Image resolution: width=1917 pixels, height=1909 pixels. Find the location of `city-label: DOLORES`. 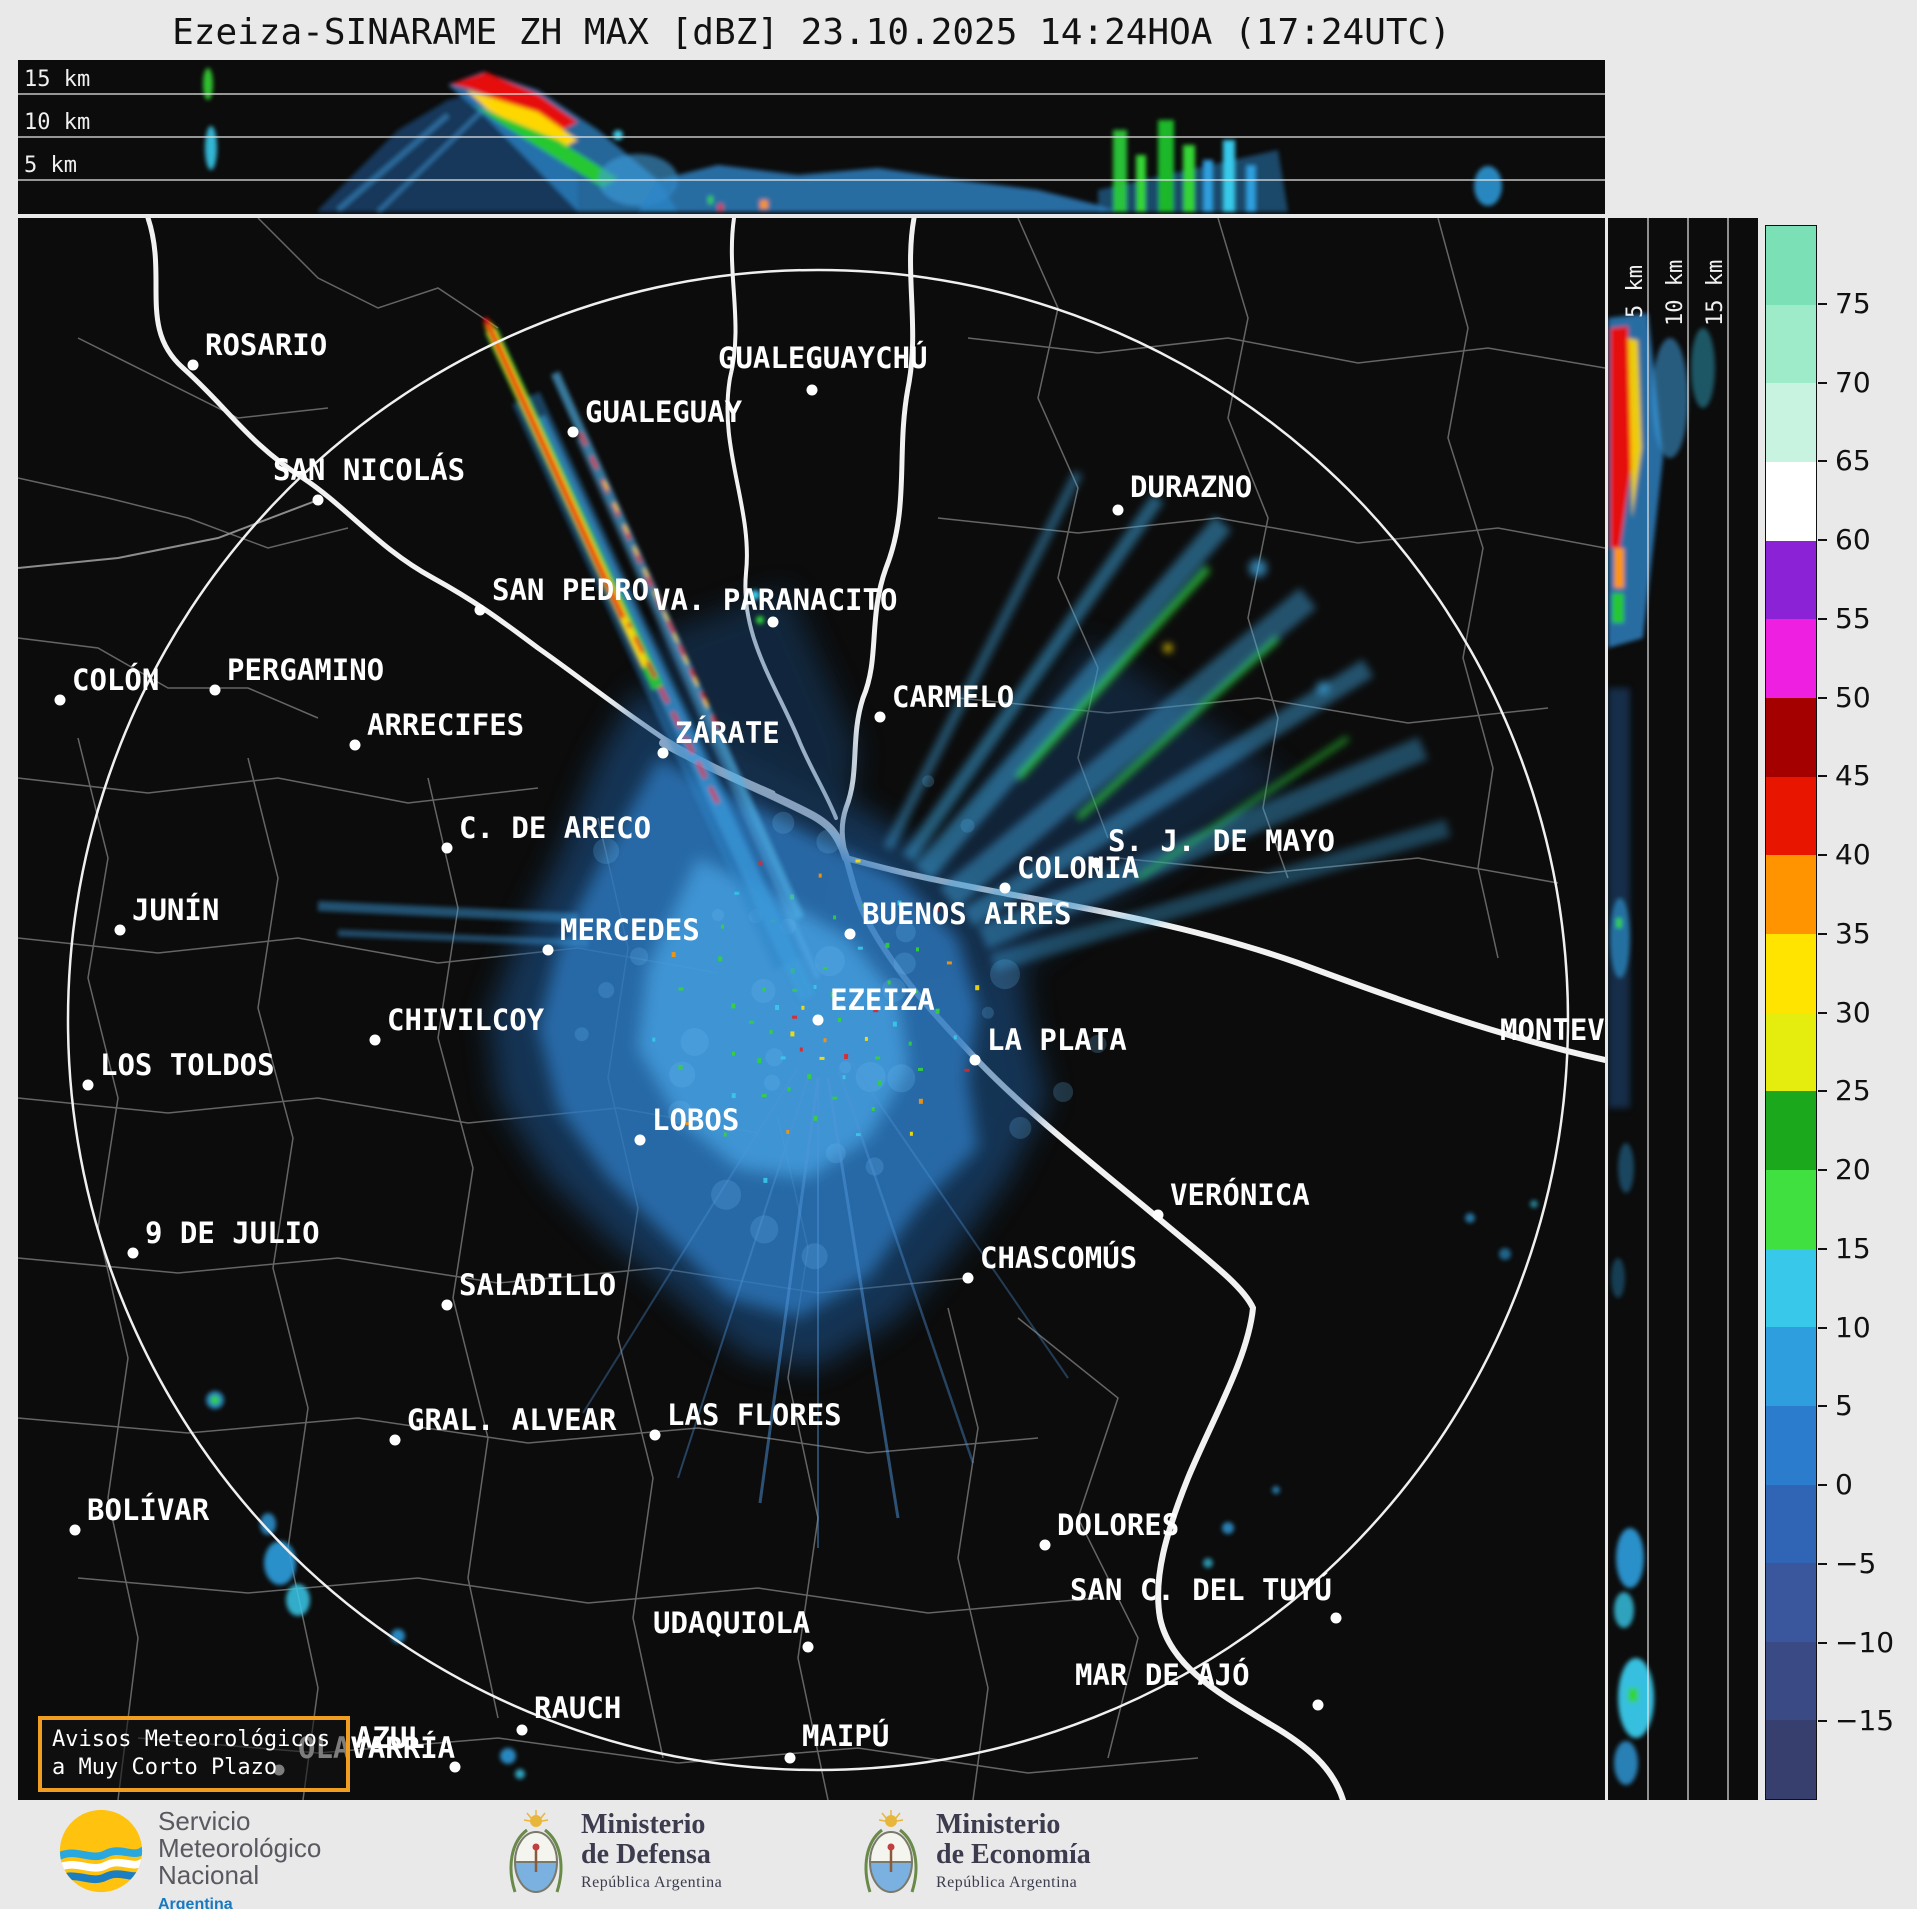

city-label: DOLORES is located at coordinates (1118, 1525).